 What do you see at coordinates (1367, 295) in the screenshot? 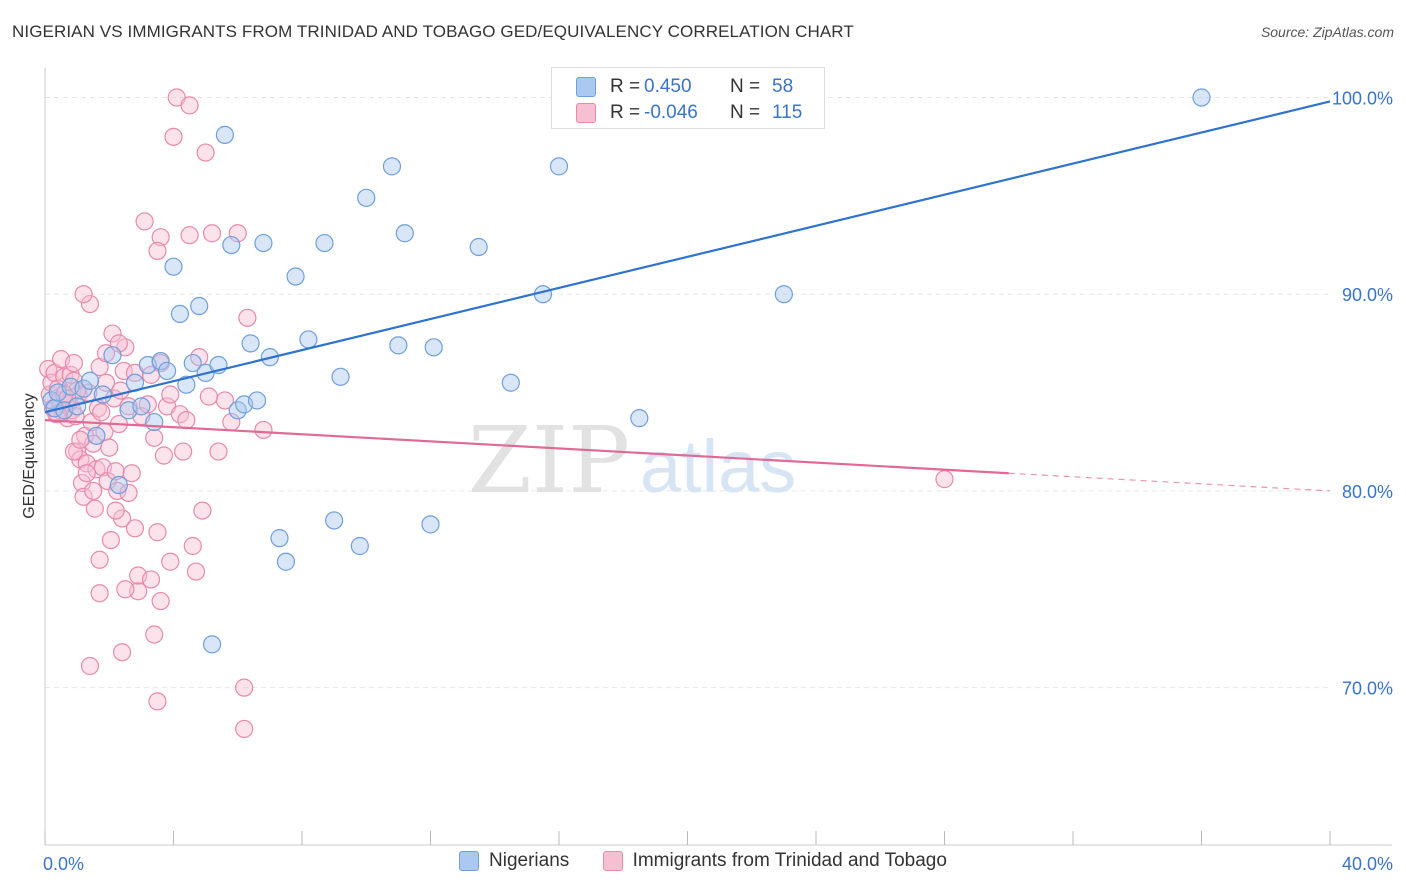
I see `y-tick-label: 90.0%` at bounding box center [1367, 295].